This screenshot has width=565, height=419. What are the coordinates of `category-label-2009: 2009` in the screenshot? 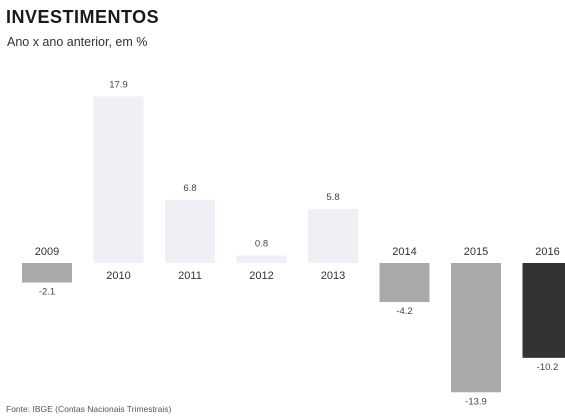 It's located at (47, 252).